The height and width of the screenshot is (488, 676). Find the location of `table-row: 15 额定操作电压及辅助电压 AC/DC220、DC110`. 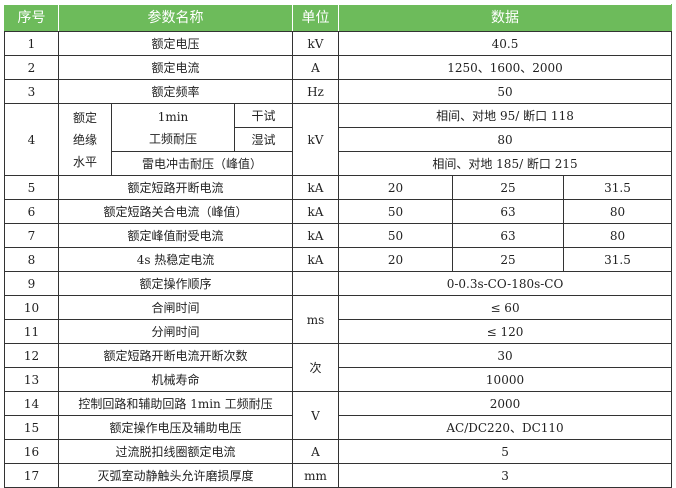

table-row: 15 额定操作电压及辅助电压 AC/DC220、DC110 is located at coordinates (338, 427).